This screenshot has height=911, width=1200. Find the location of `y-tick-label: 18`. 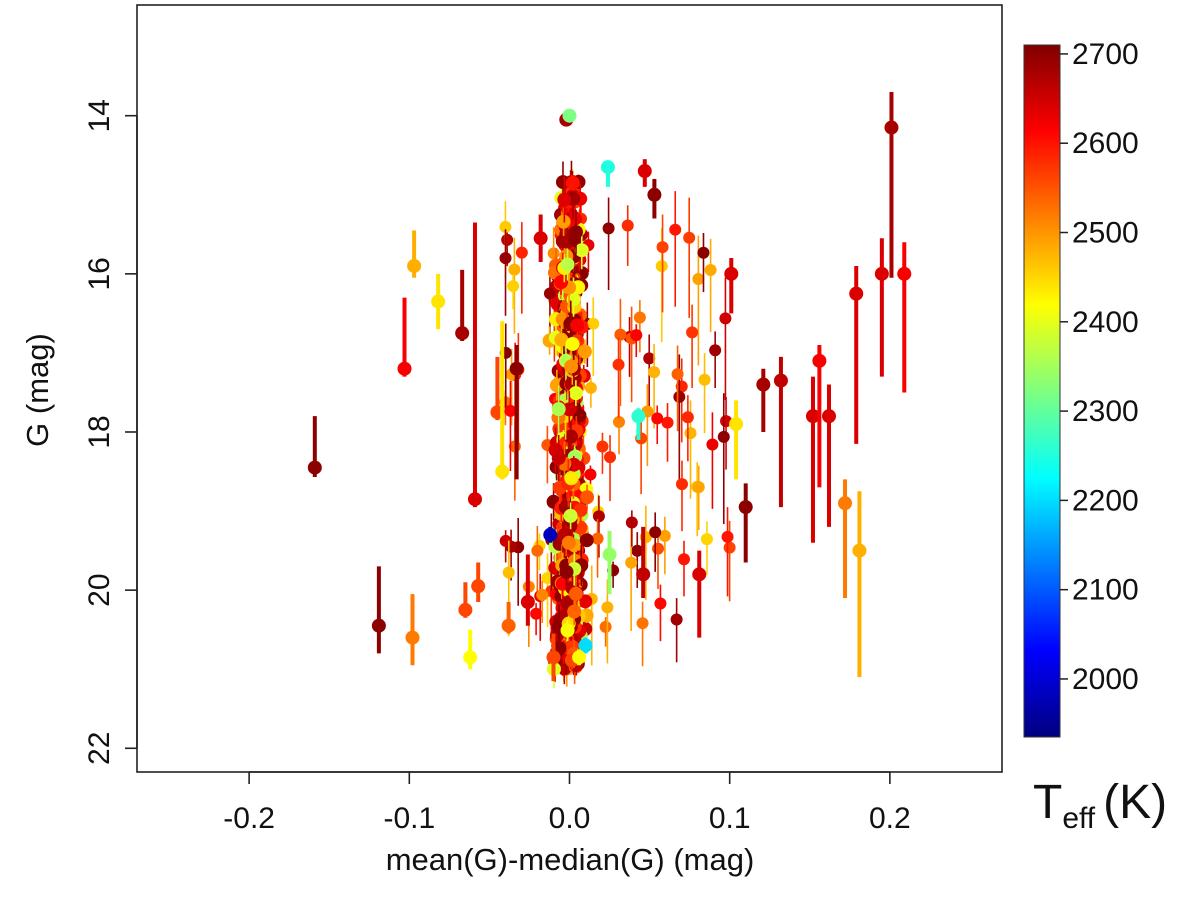

y-tick-label: 18 is located at coordinates (99, 431).